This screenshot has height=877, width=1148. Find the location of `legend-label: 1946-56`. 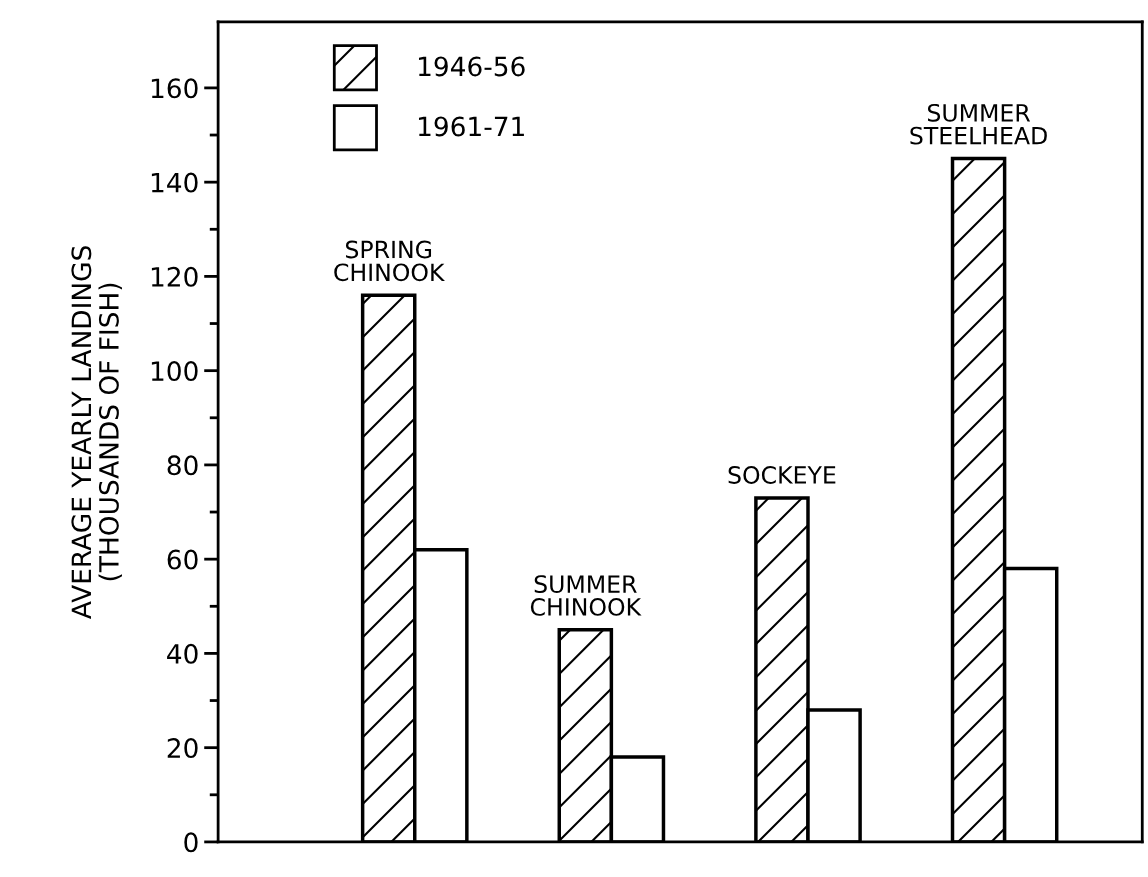

legend-label: 1946-56 is located at coordinates (471, 66).